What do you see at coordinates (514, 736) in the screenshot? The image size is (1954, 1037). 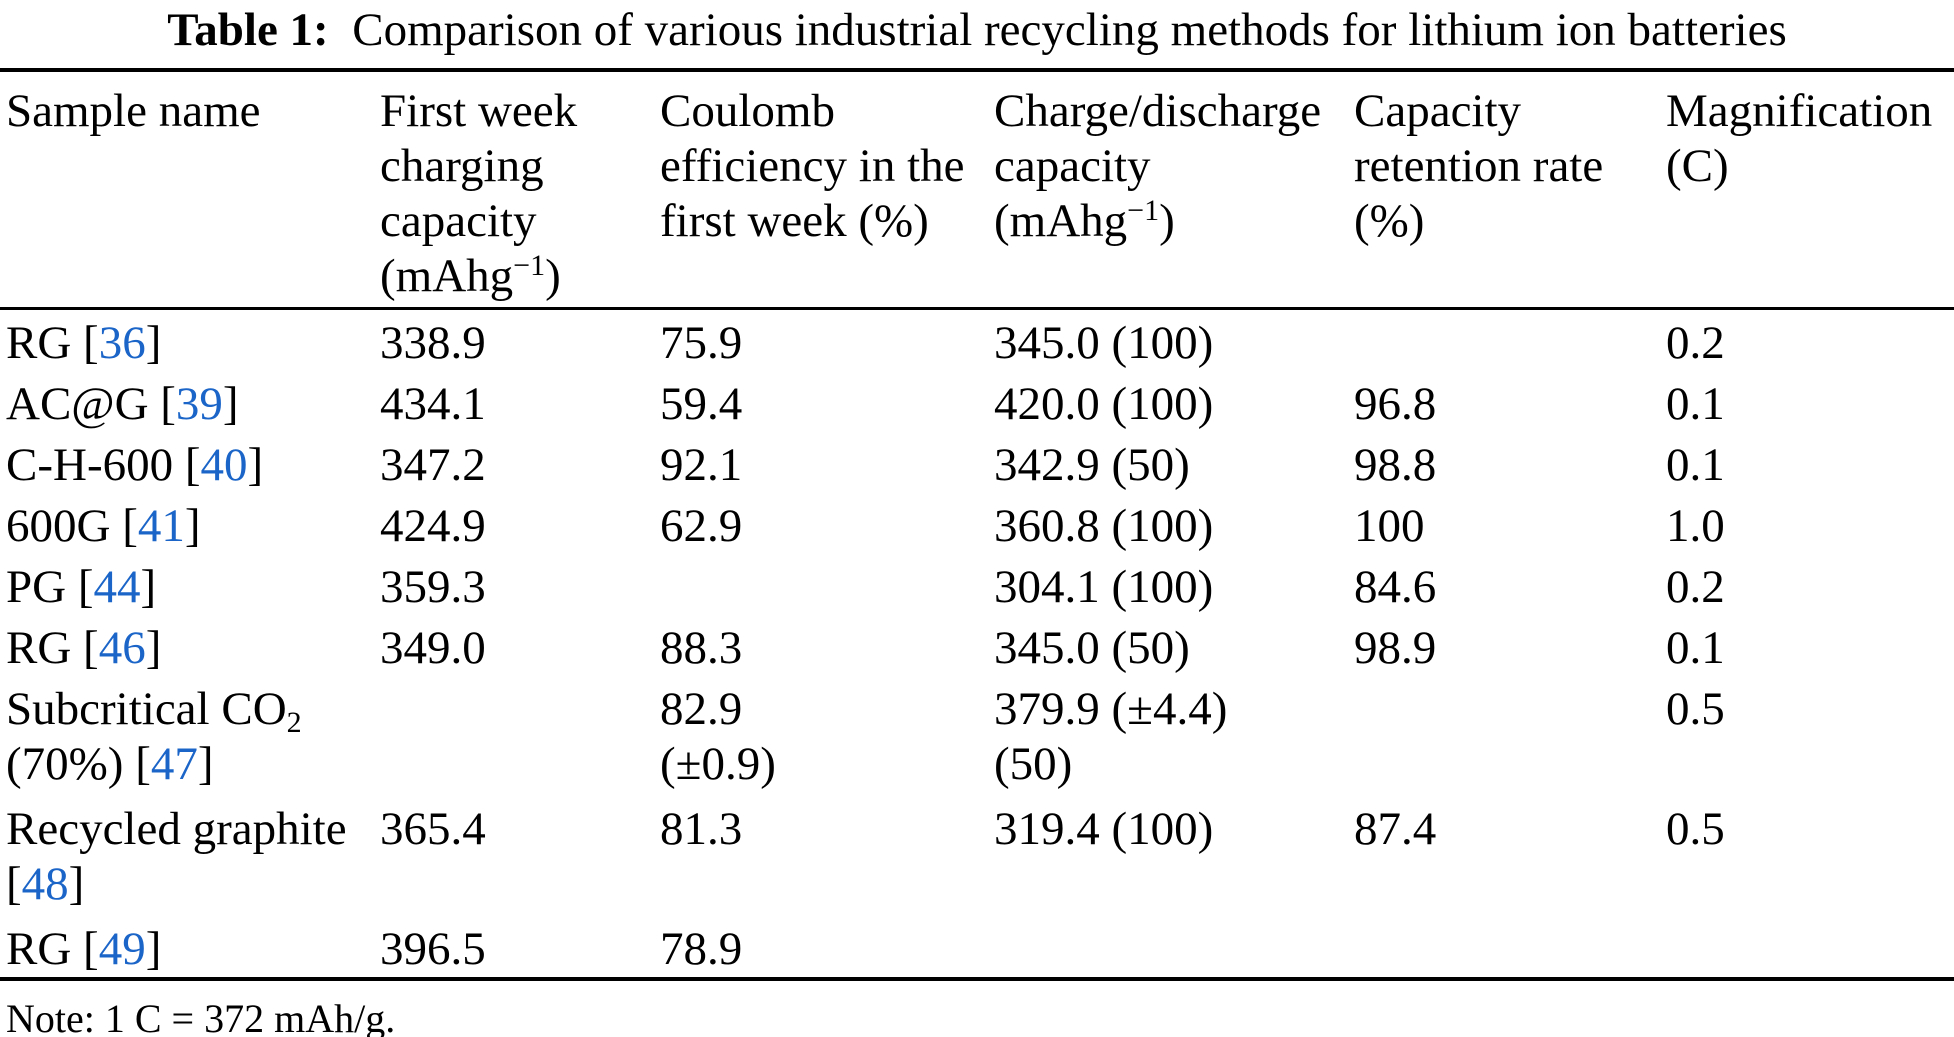 I see `cell-first-week-capacity` at bounding box center [514, 736].